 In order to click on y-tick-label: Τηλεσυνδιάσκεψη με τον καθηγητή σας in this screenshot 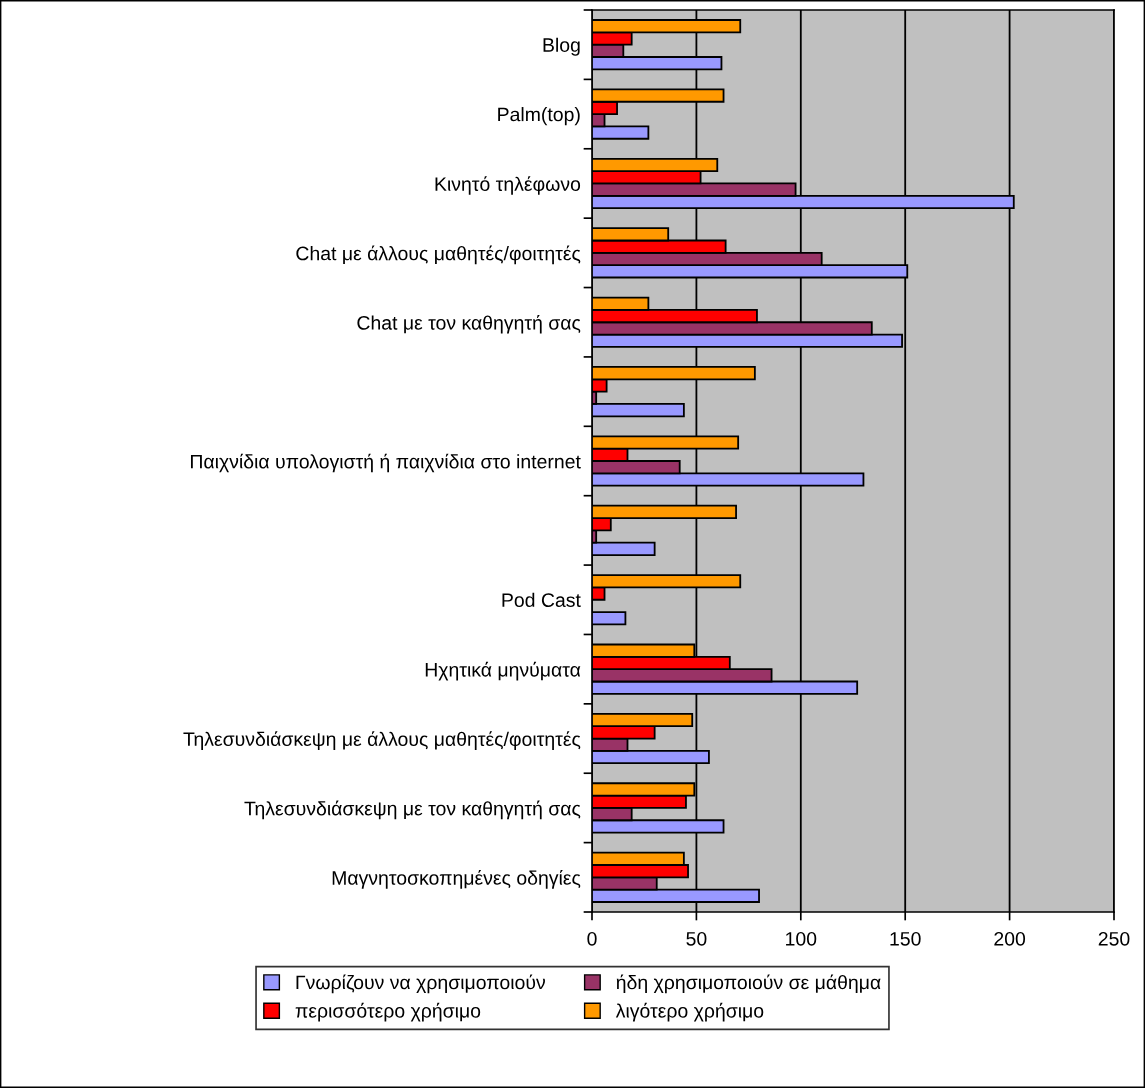, I will do `click(412, 810)`.